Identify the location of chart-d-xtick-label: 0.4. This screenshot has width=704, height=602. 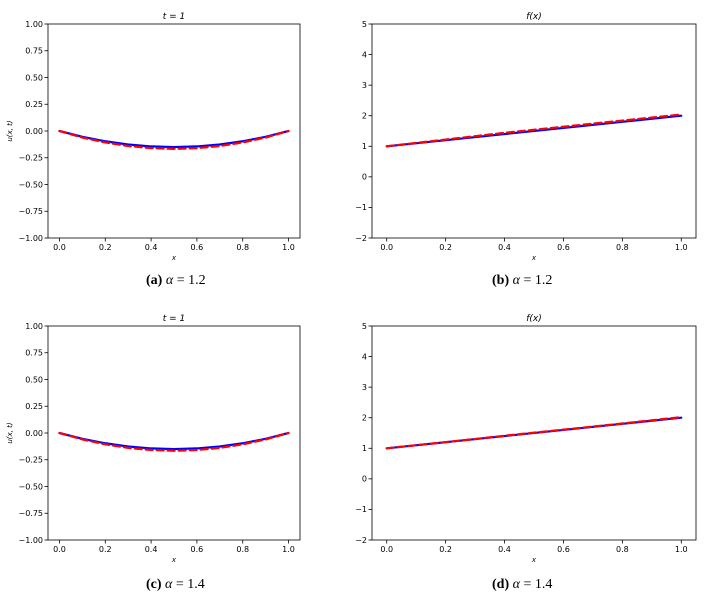
(504, 549).